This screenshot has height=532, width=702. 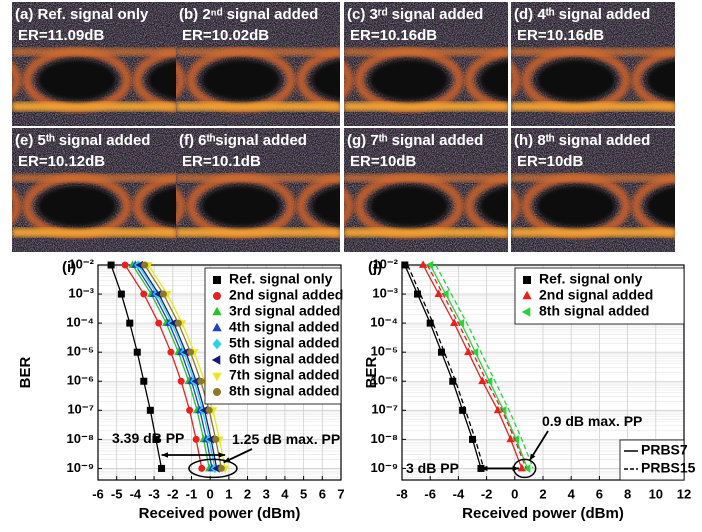 I want to click on x-tick-label: 3, so click(x=266, y=493).